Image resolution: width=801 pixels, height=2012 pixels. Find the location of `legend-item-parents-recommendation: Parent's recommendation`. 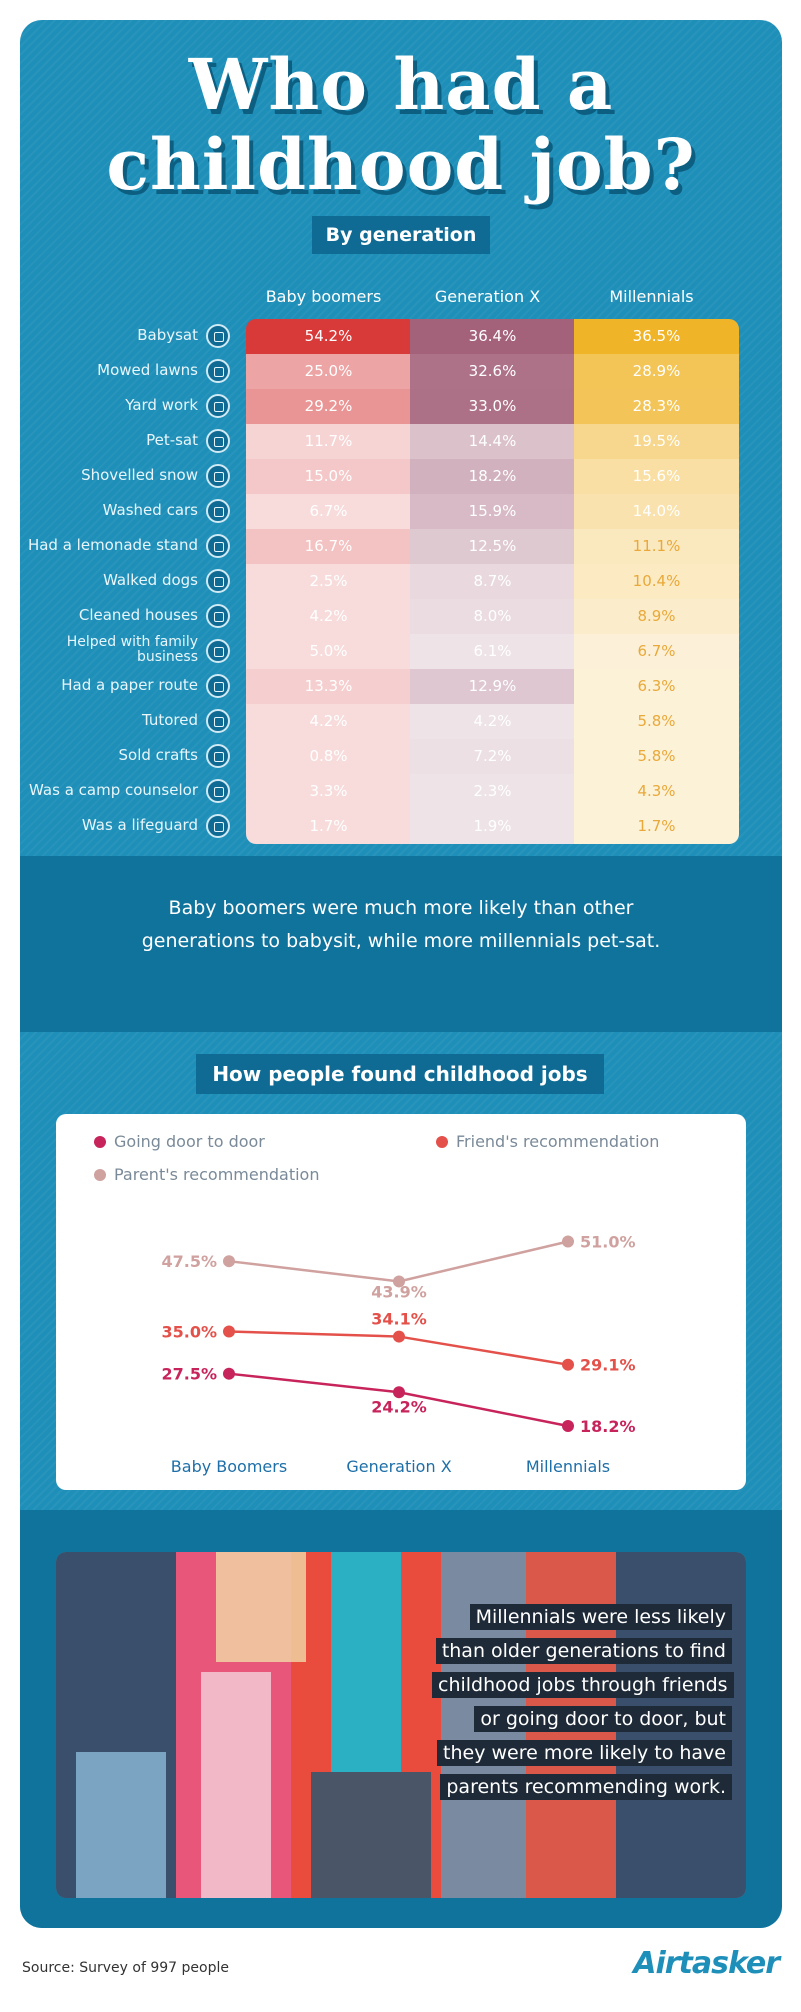

legend-item-parents-recommendation: Parent's recommendation is located at coordinates (206, 1174).